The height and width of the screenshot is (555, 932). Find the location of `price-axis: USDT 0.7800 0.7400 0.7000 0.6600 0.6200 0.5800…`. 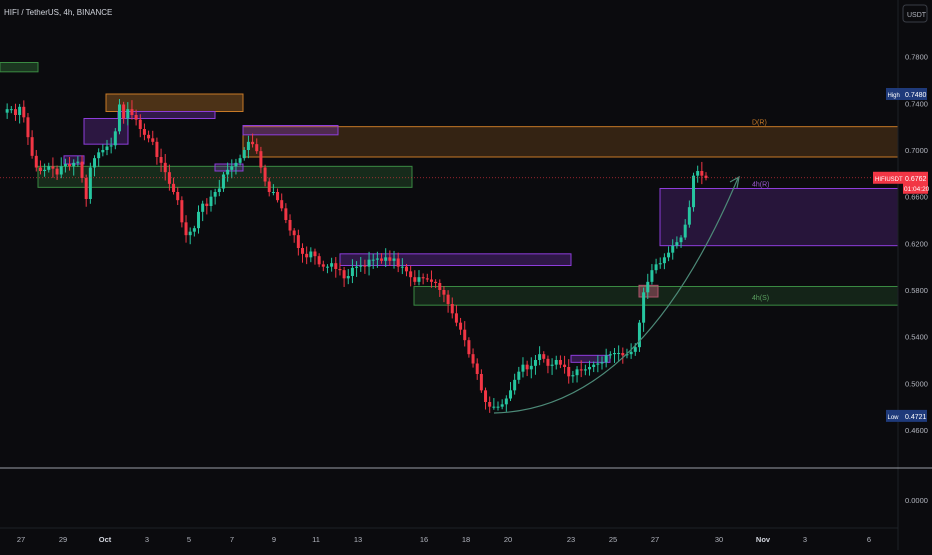

price-axis: USDT 0.7800 0.7400 0.7000 0.6600 0.6200 0.5800… is located at coordinates (901, 275).